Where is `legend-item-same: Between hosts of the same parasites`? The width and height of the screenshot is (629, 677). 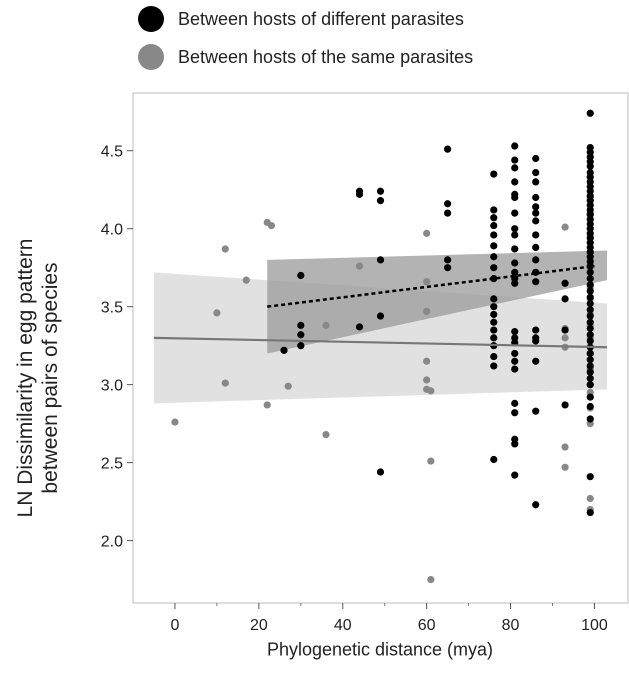 legend-item-same: Between hosts of the same parasites is located at coordinates (305, 57).